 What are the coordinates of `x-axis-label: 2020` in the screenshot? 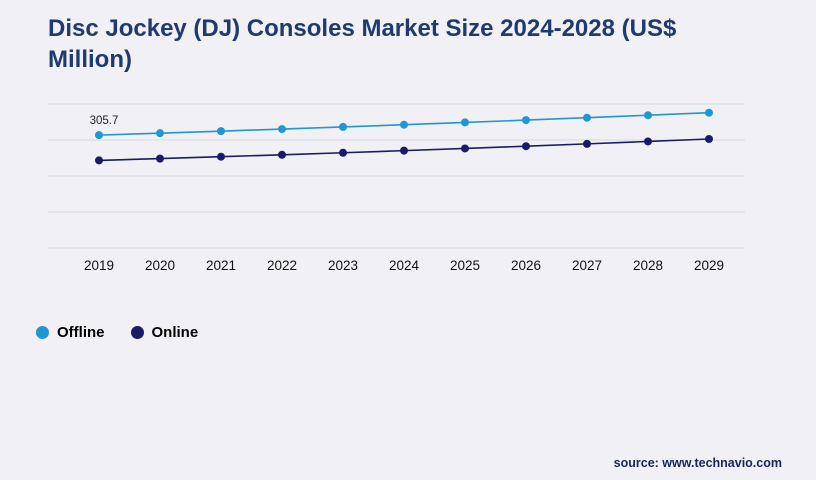 It's located at (160, 265).